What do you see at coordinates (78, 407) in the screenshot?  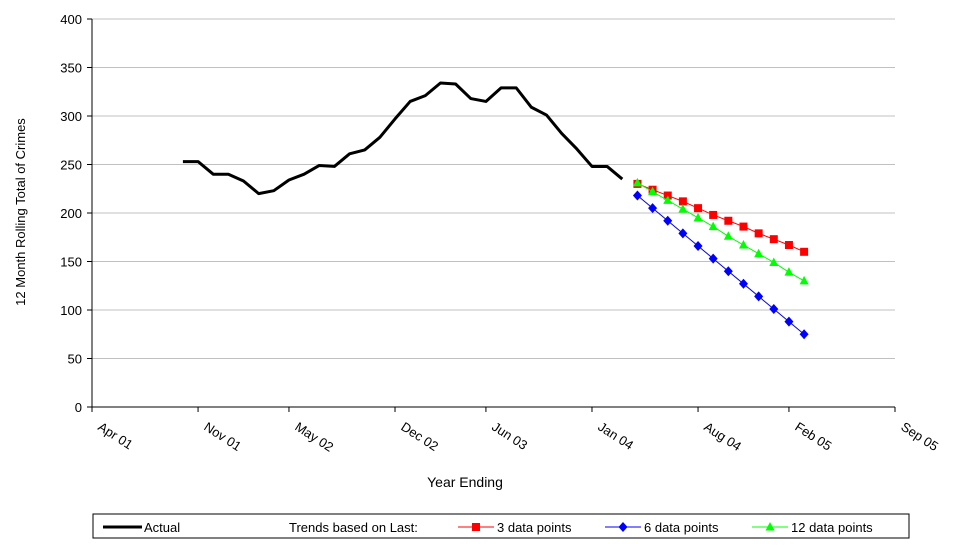 I see `y-tick-label: 0` at bounding box center [78, 407].